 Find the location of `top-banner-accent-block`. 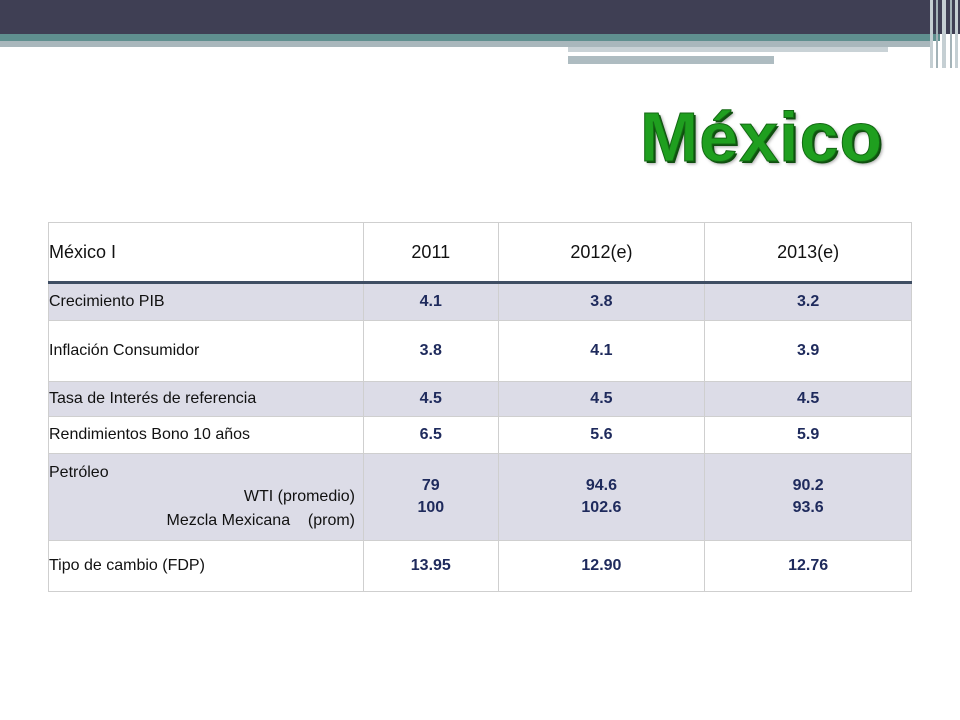

top-banner-accent-block is located at coordinates (671, 60).